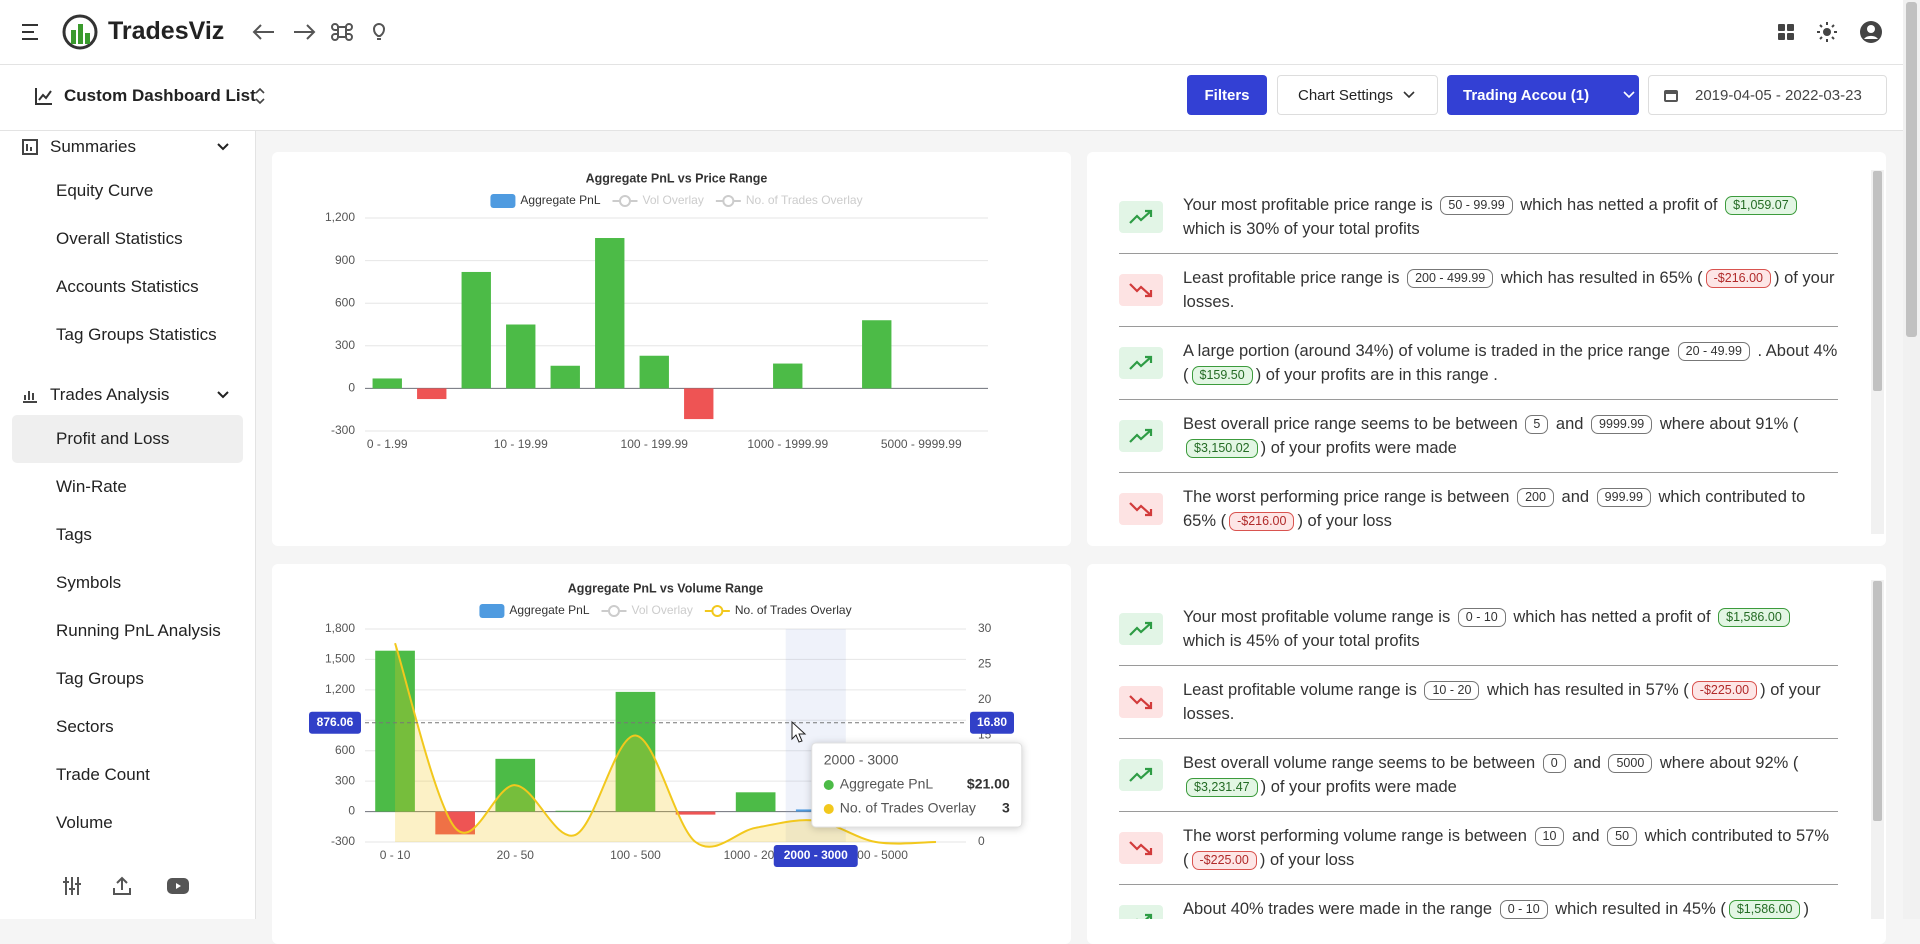  Describe the element at coordinates (127, 439) in the screenshot. I see `sidebar-item: Profit and Loss` at that location.